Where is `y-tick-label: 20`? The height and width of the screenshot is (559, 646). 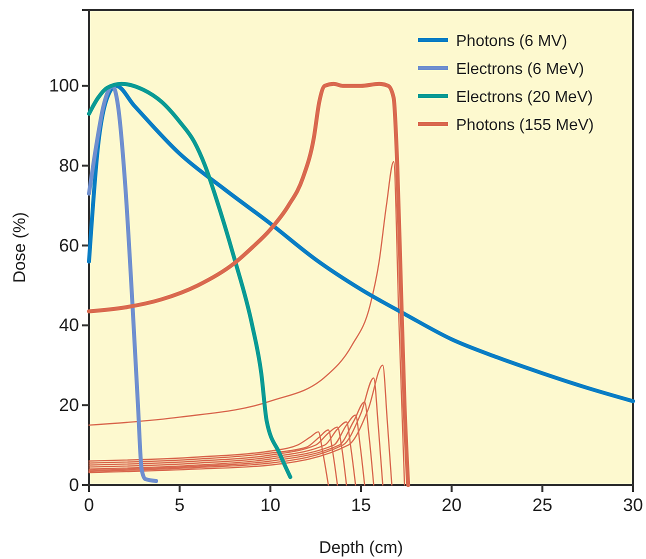 y-tick-label: 20 is located at coordinates (68, 404).